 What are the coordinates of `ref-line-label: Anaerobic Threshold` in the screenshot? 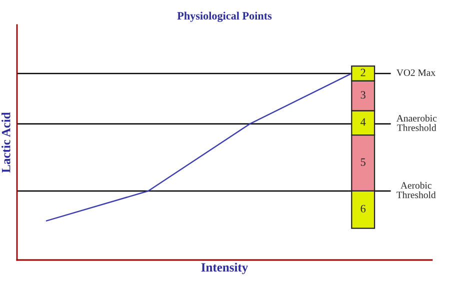 It's located at (416, 123).